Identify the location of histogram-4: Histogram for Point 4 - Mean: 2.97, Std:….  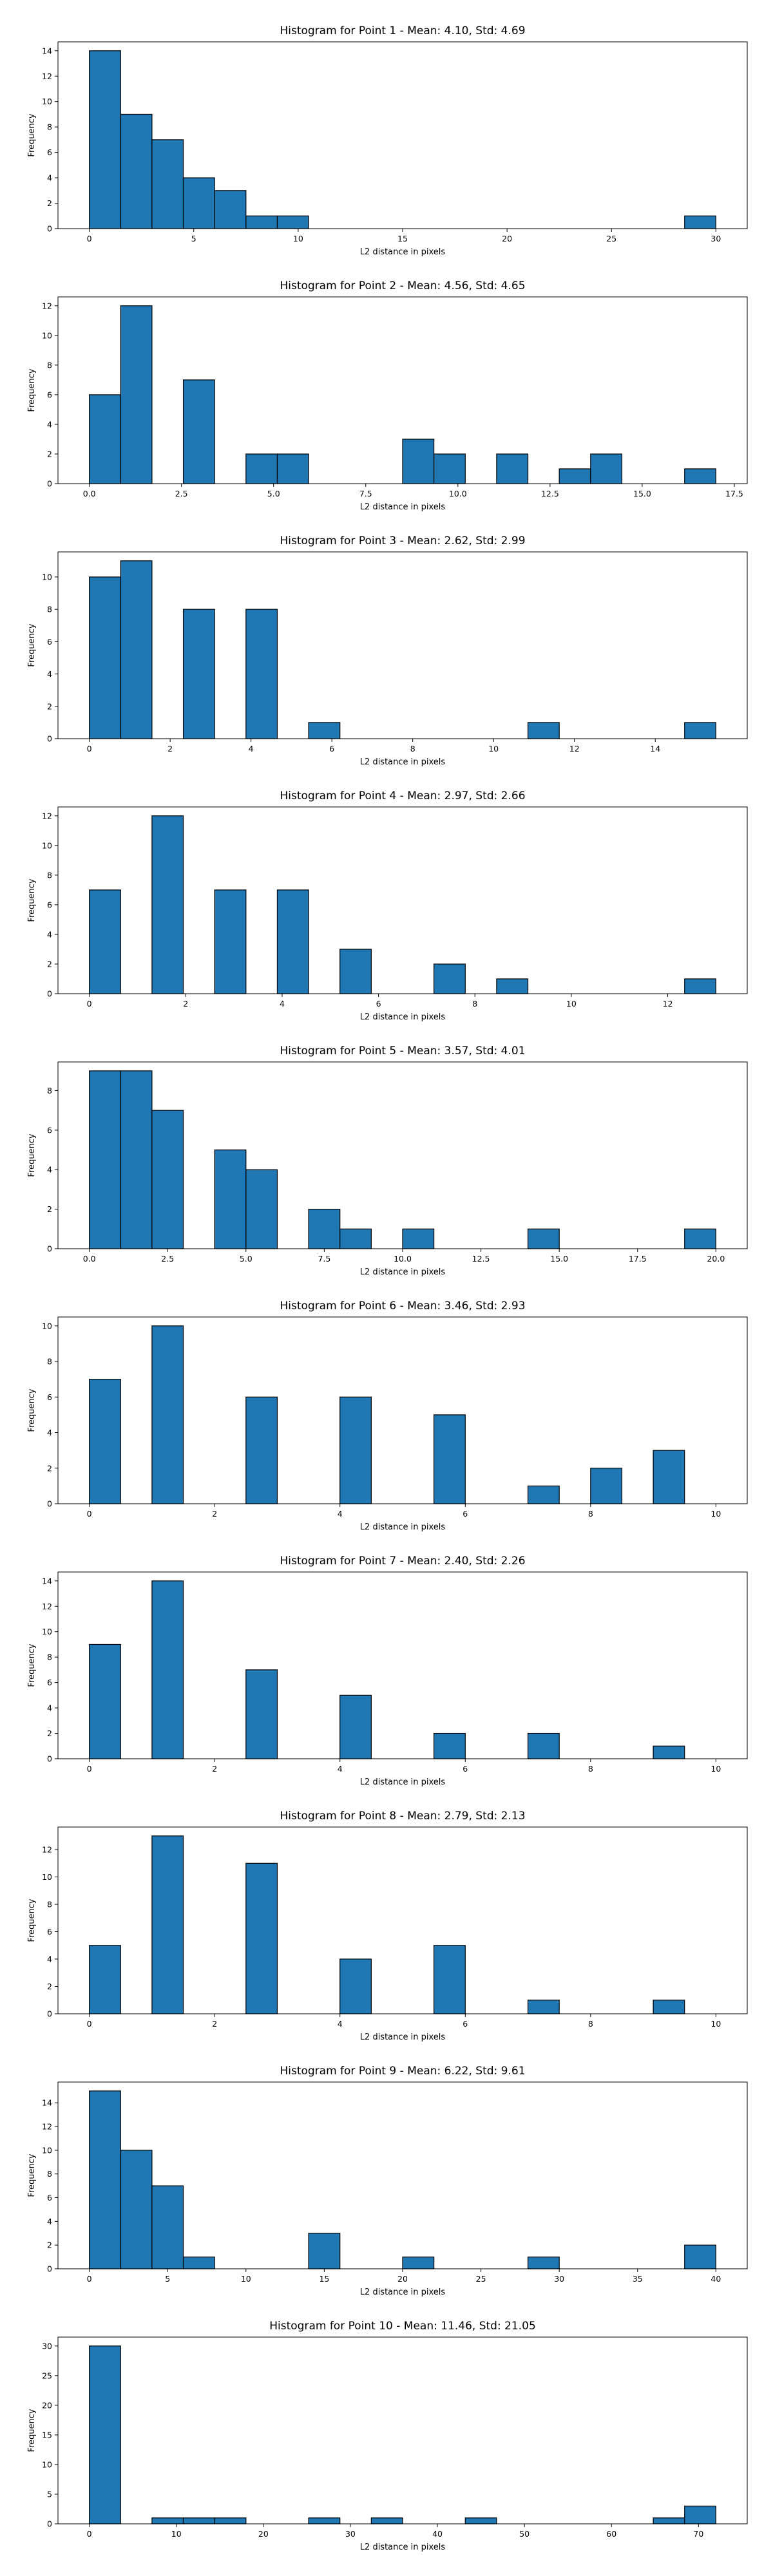
(386, 911).